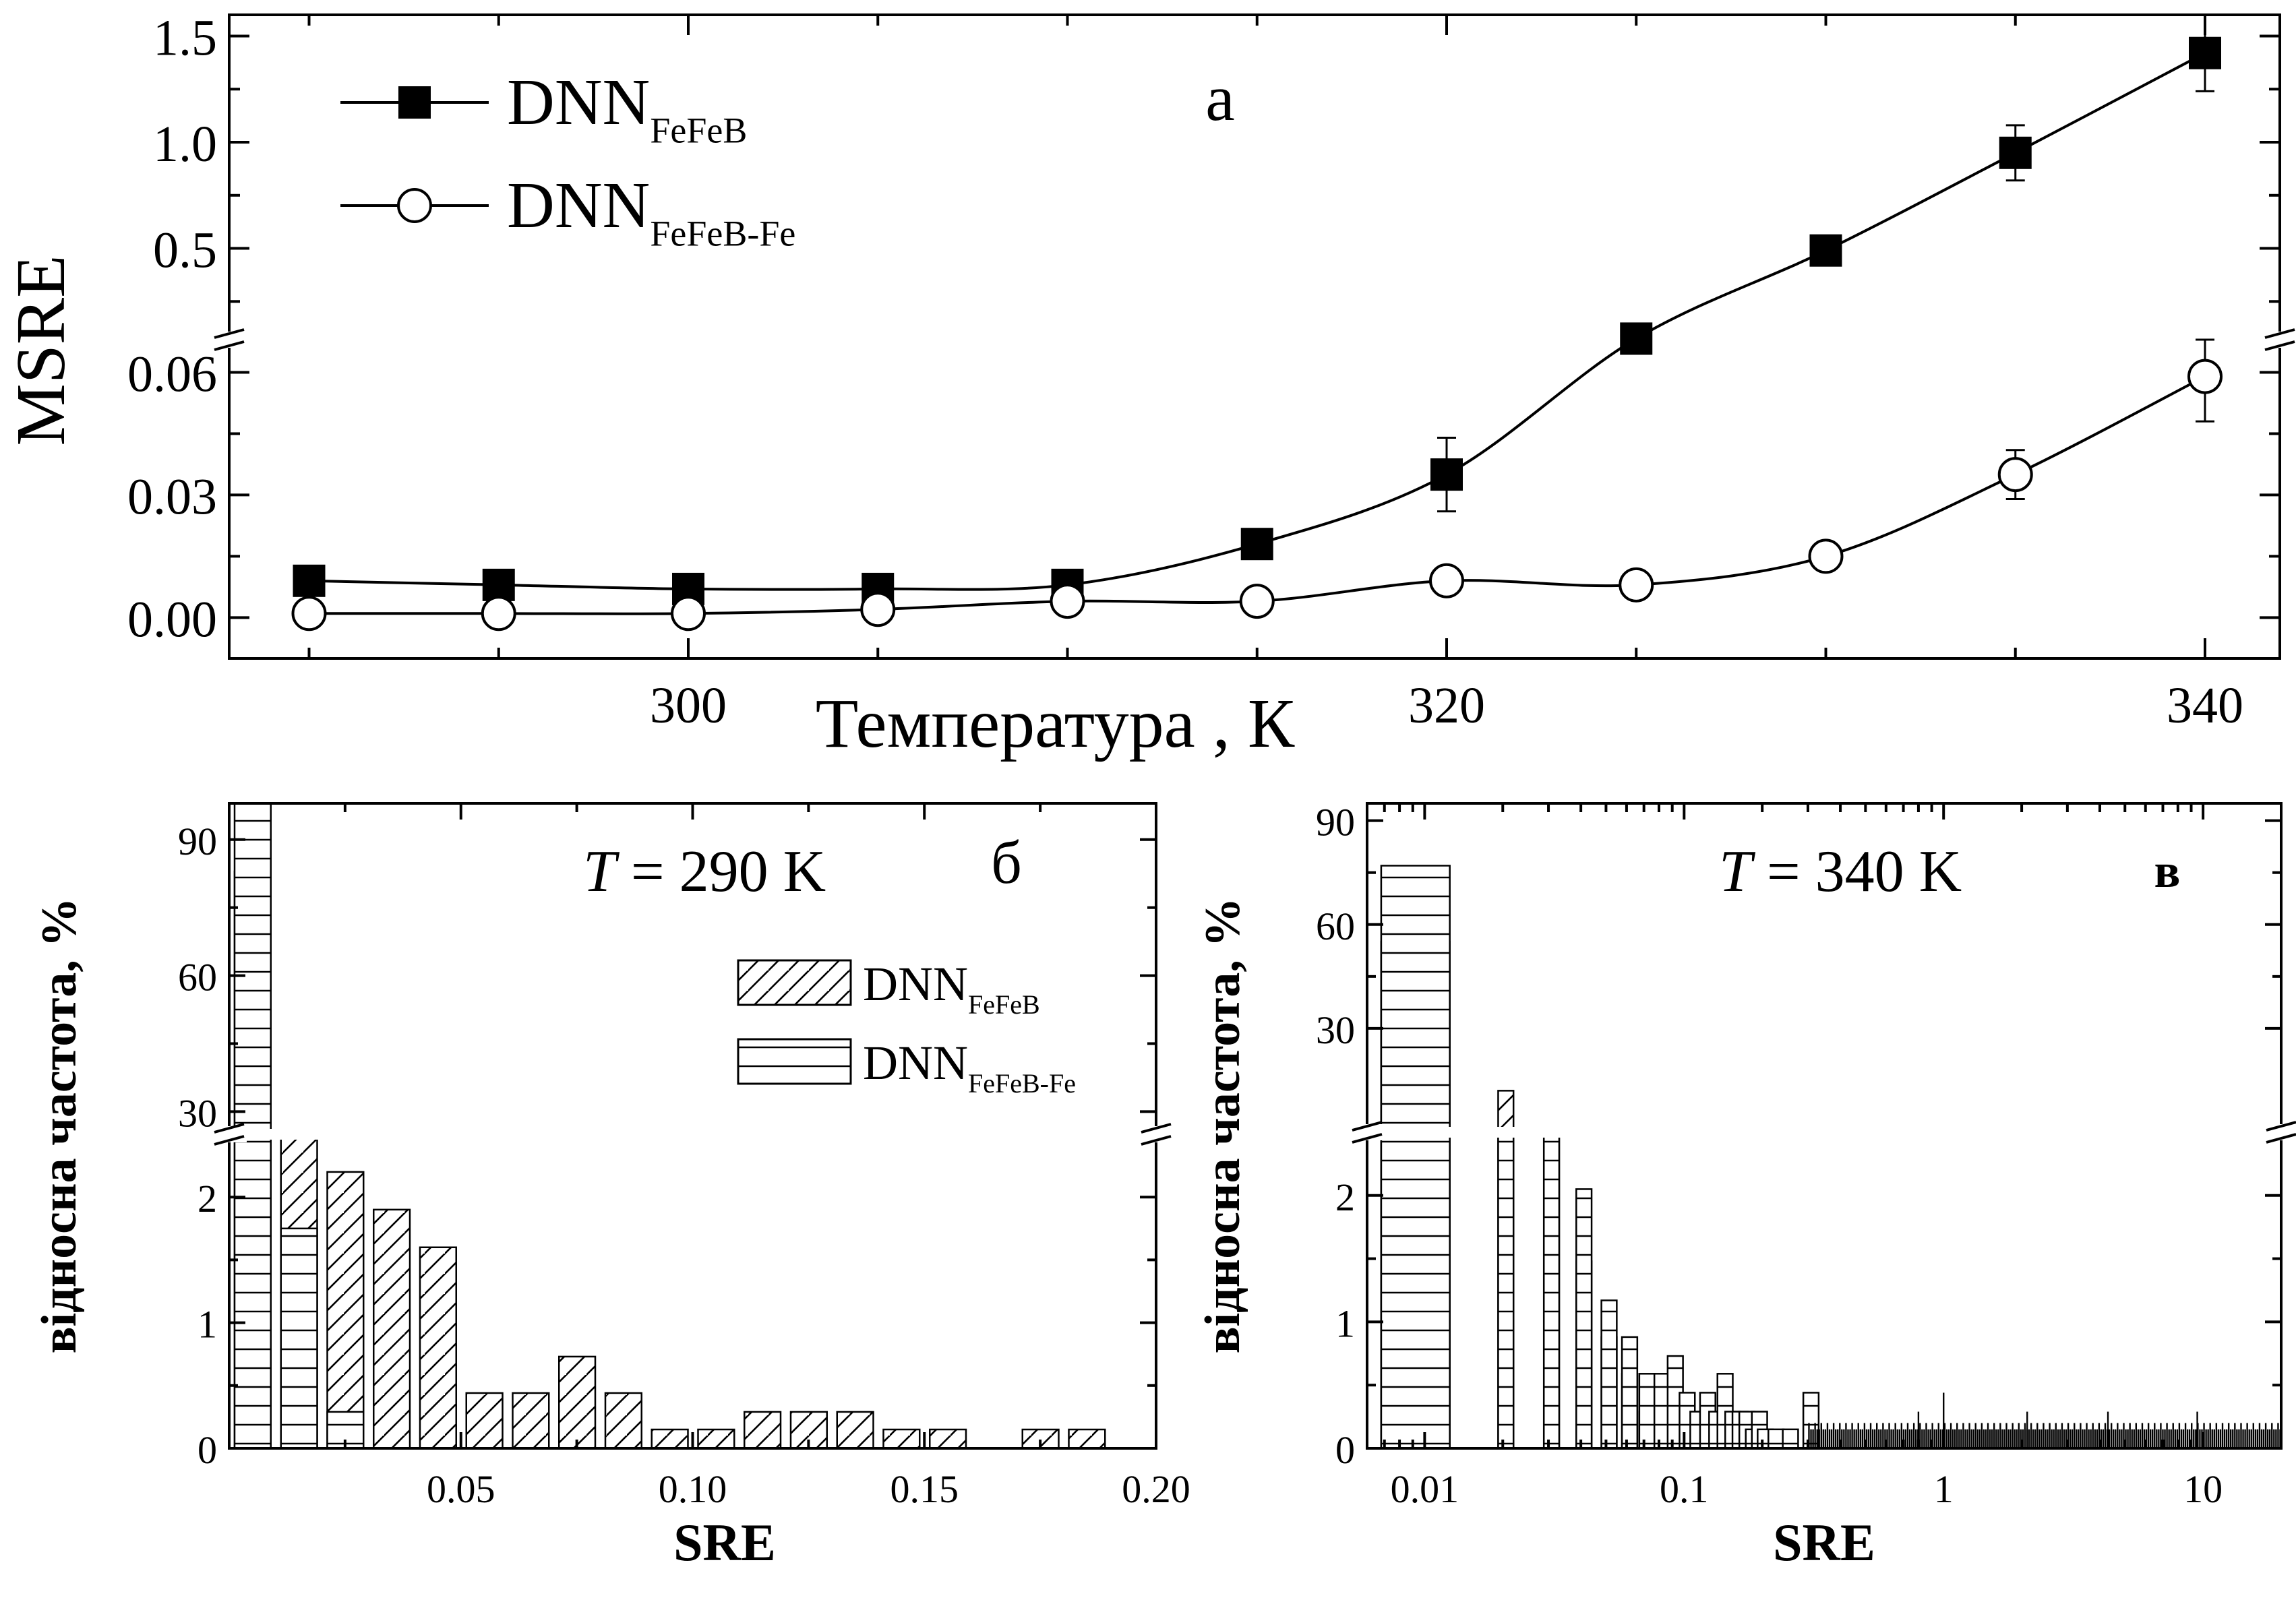  Describe the element at coordinates (721, 872) in the screenshot. I see `temperature-value: = 290 K` at that location.